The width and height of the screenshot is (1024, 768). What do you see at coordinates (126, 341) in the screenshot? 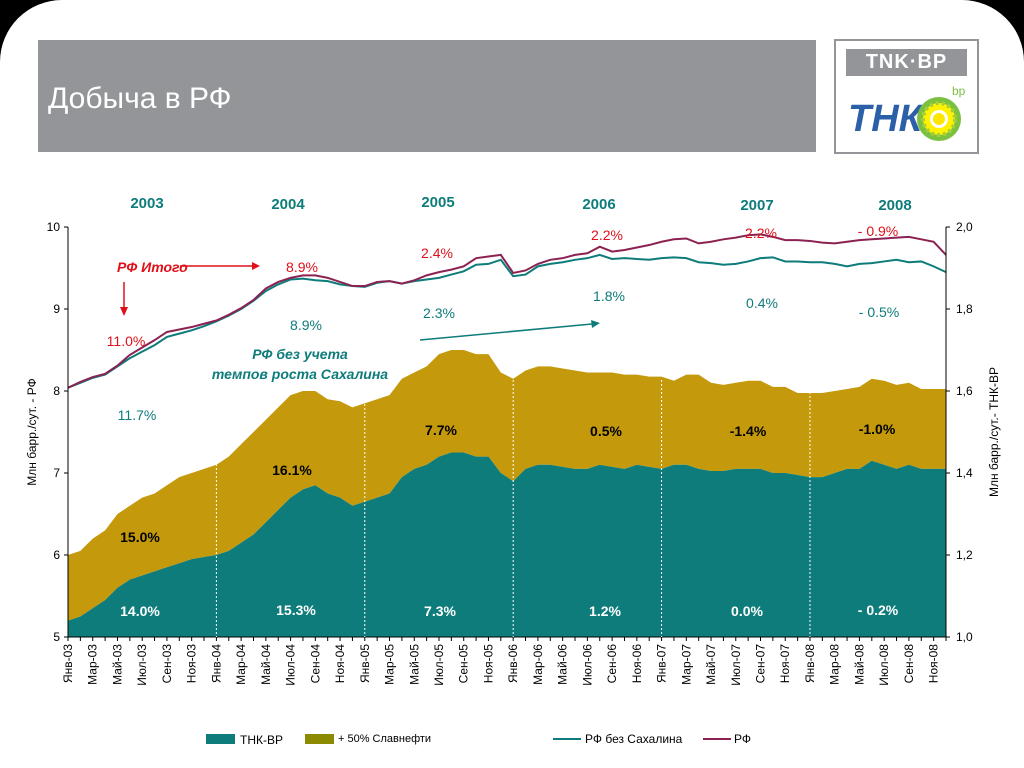
I see `annotation-label: 11.0%` at bounding box center [126, 341].